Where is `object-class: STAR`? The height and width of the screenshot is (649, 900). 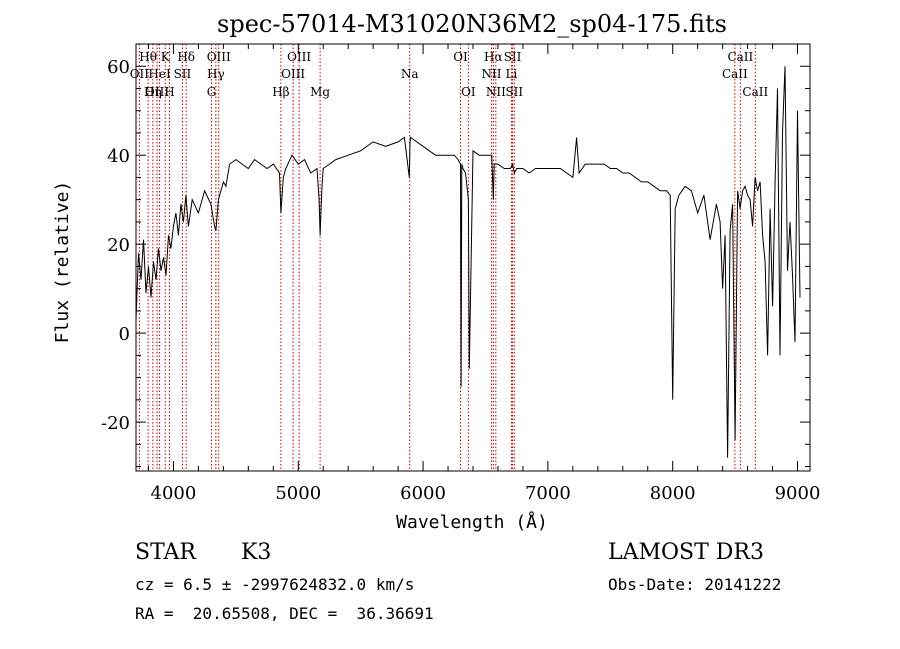
object-class: STAR is located at coordinates (165, 552).